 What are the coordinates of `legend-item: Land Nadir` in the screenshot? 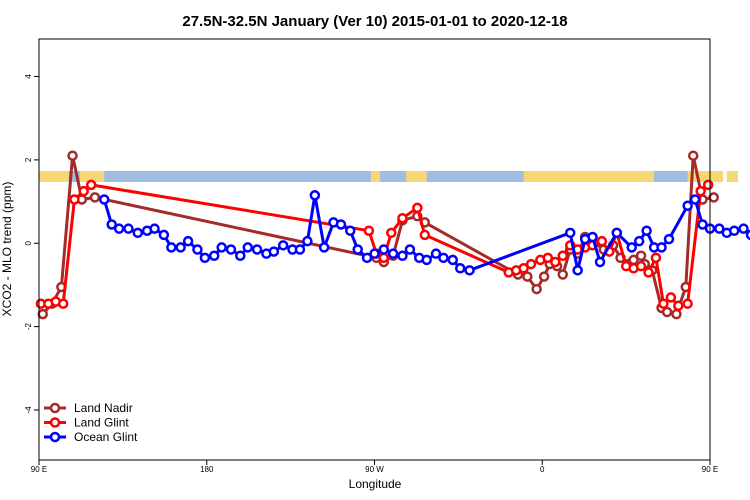 It's located at (88, 408).